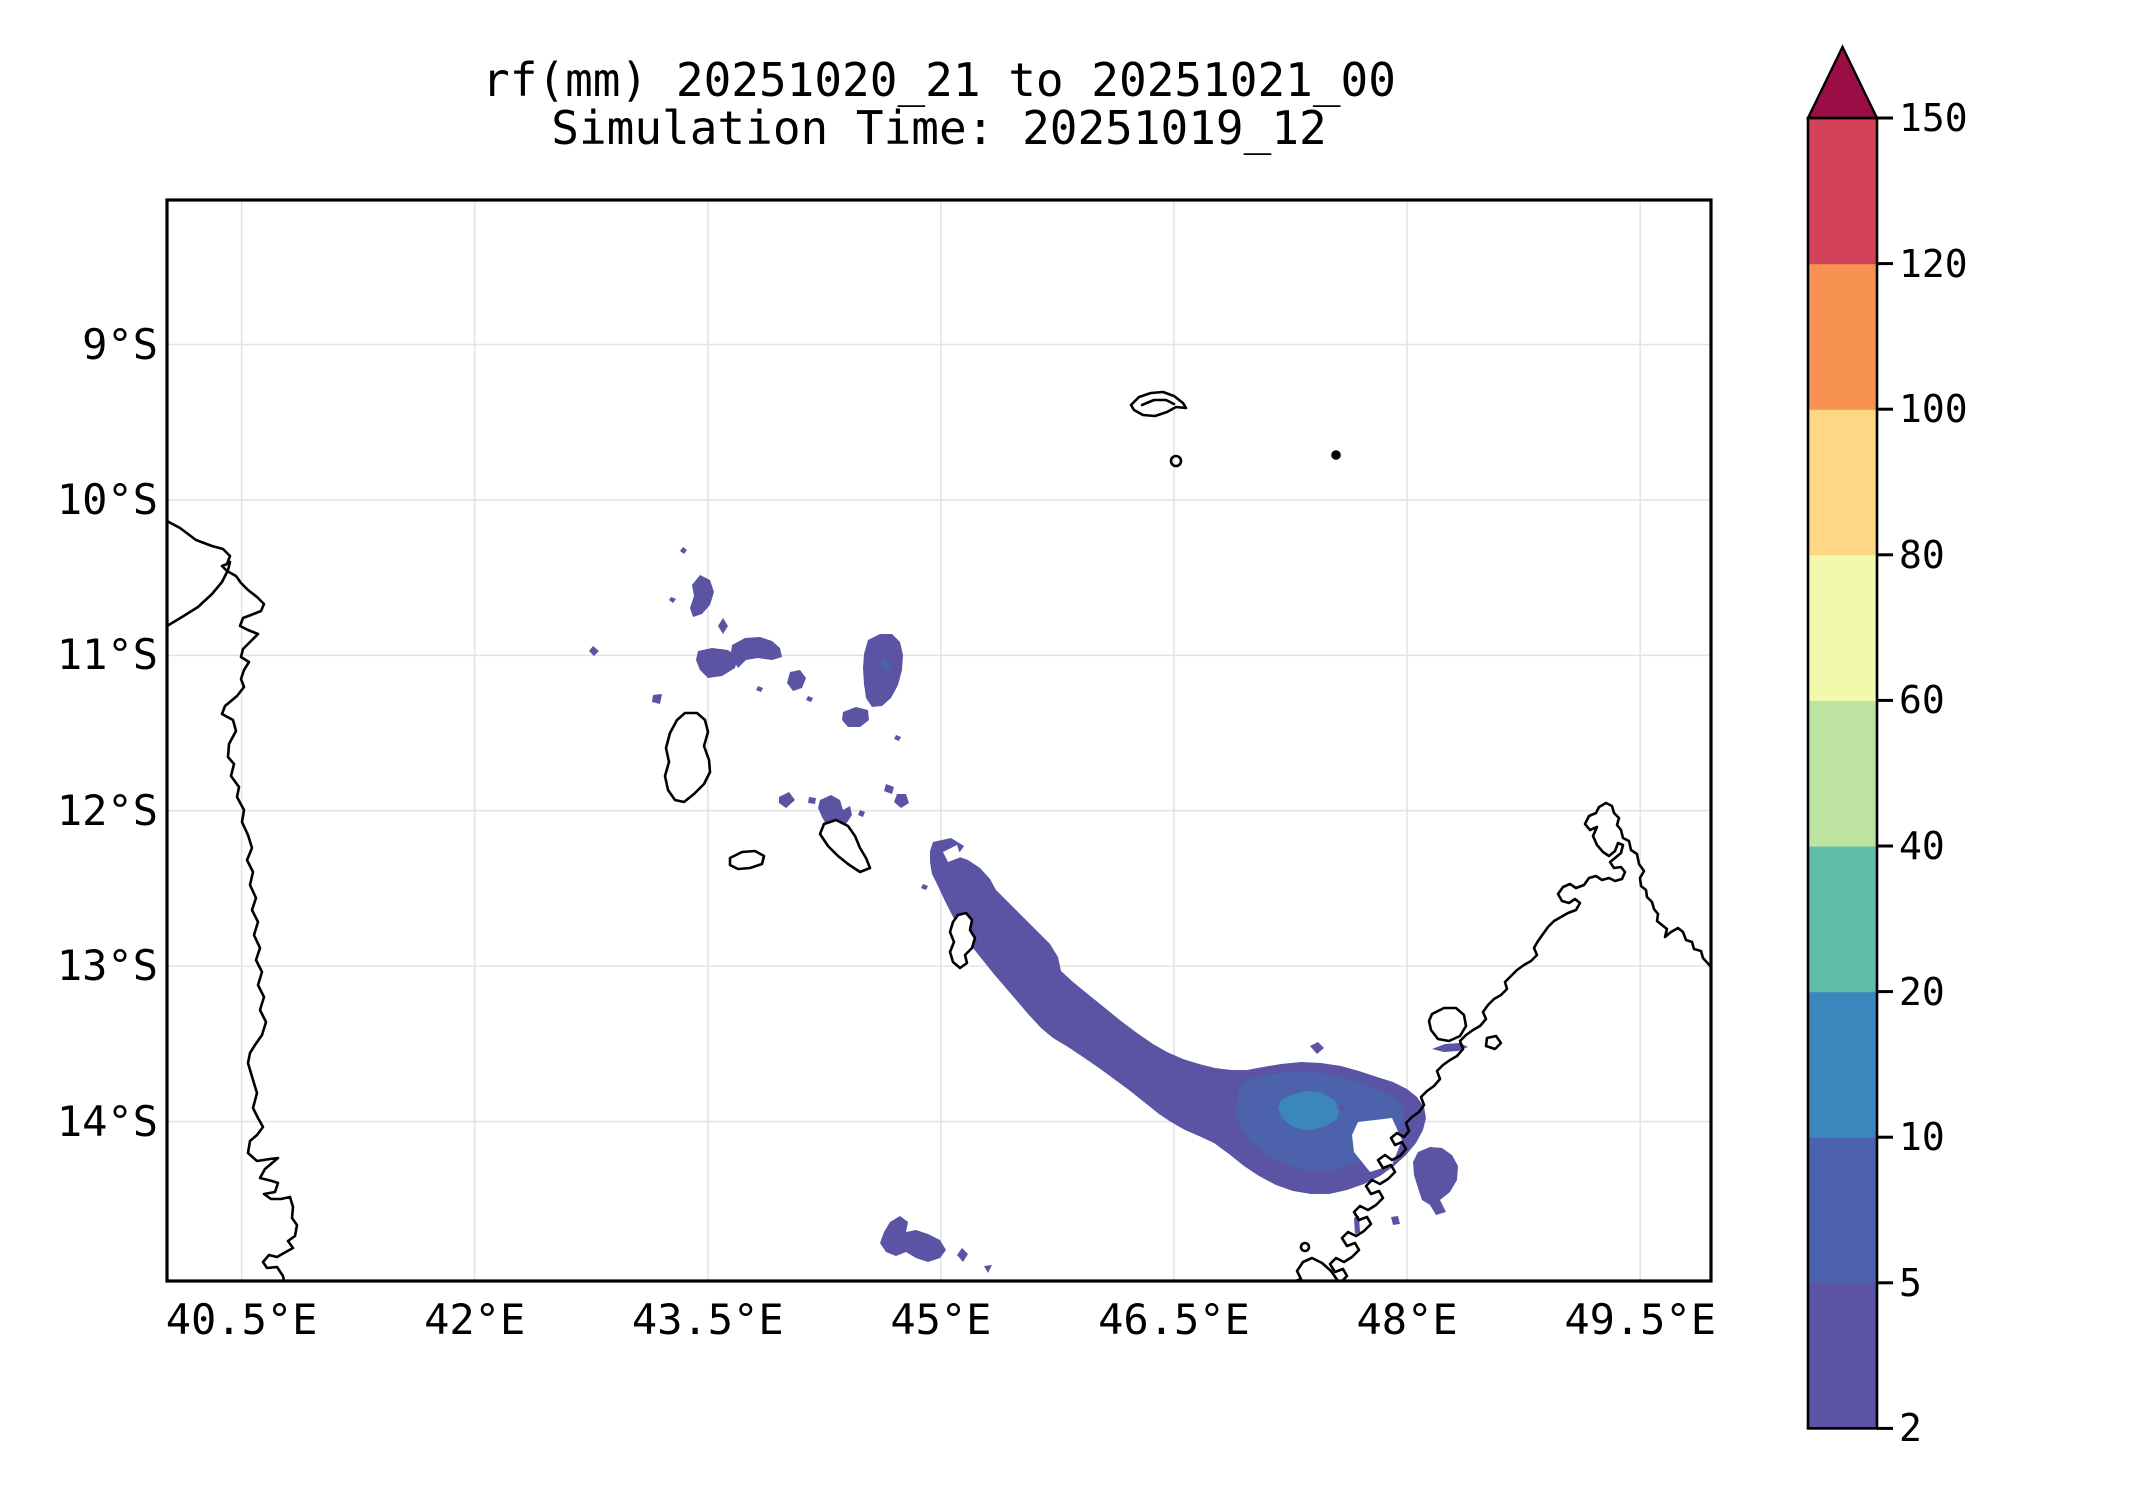  What do you see at coordinates (687, 757) in the screenshot?
I see `island-grande-comore` at bounding box center [687, 757].